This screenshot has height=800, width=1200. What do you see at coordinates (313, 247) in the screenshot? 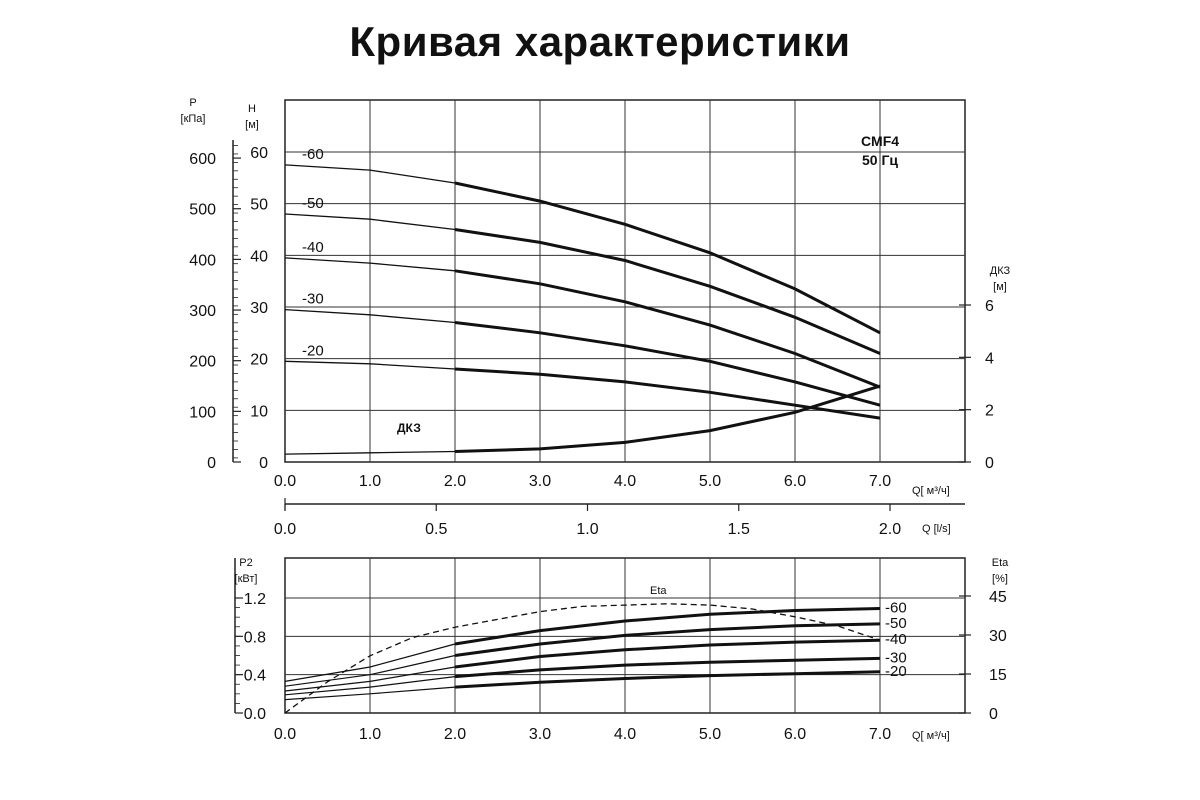
I see `head-curve-label: -40` at bounding box center [313, 247].